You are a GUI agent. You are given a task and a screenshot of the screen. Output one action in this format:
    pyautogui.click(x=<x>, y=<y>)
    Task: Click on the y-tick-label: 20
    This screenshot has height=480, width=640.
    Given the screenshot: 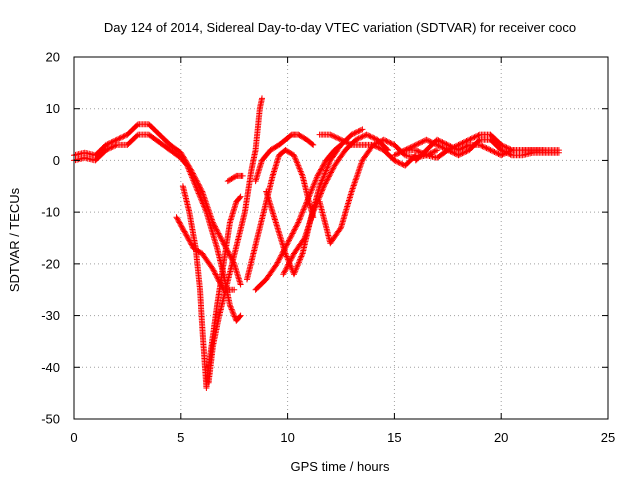 What is the action you would take?
    pyautogui.click(x=53, y=57)
    